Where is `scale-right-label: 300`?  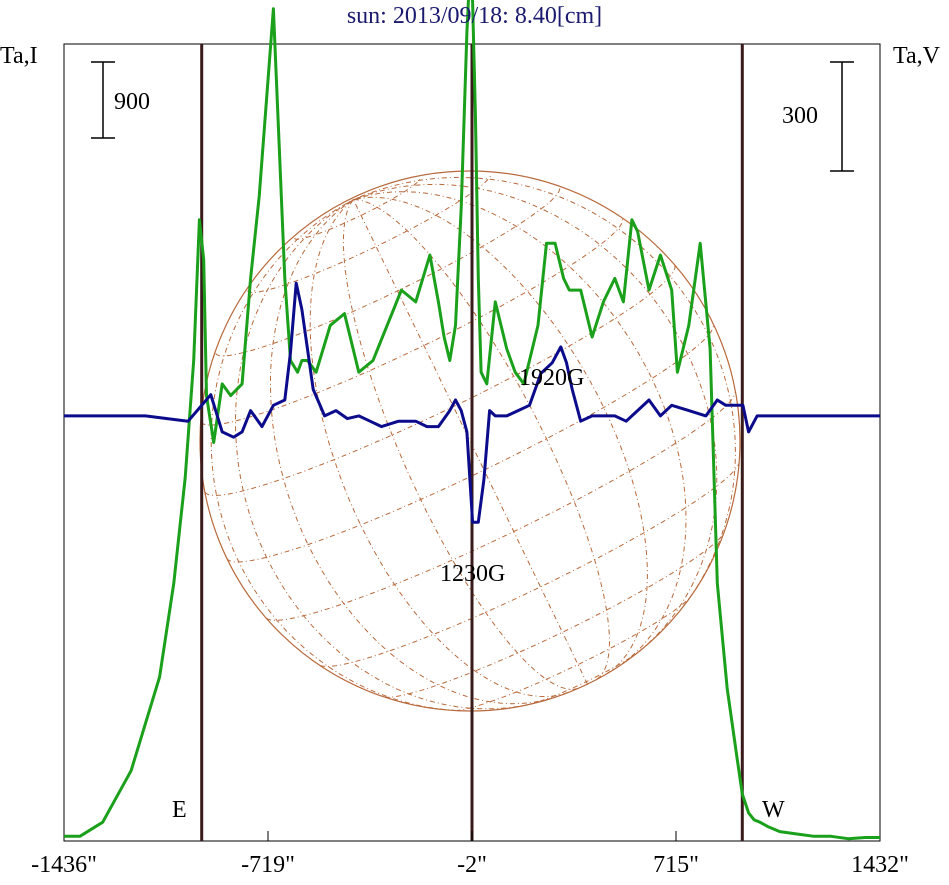
scale-right-label: 300 is located at coordinates (800, 116).